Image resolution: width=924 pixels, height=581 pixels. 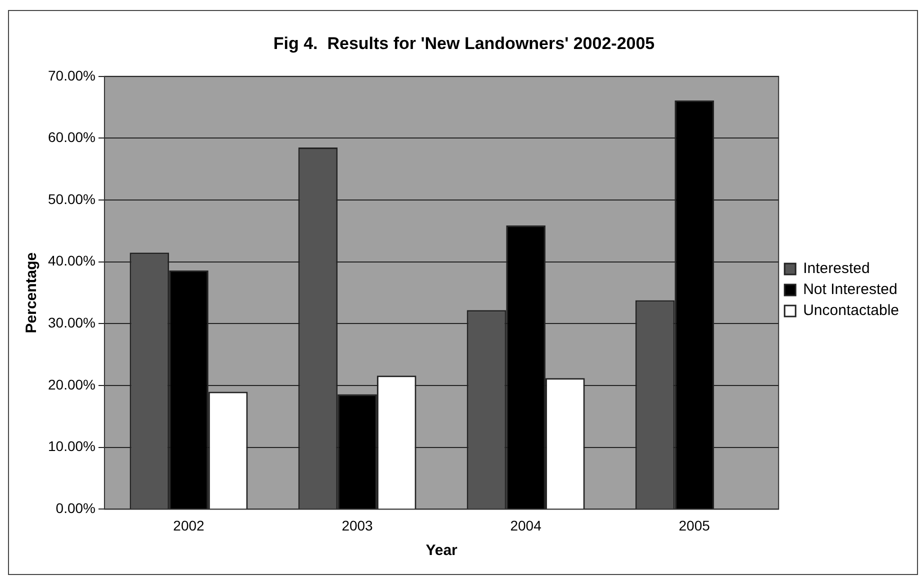 I want to click on x-tick-label: 2004, so click(x=526, y=525).